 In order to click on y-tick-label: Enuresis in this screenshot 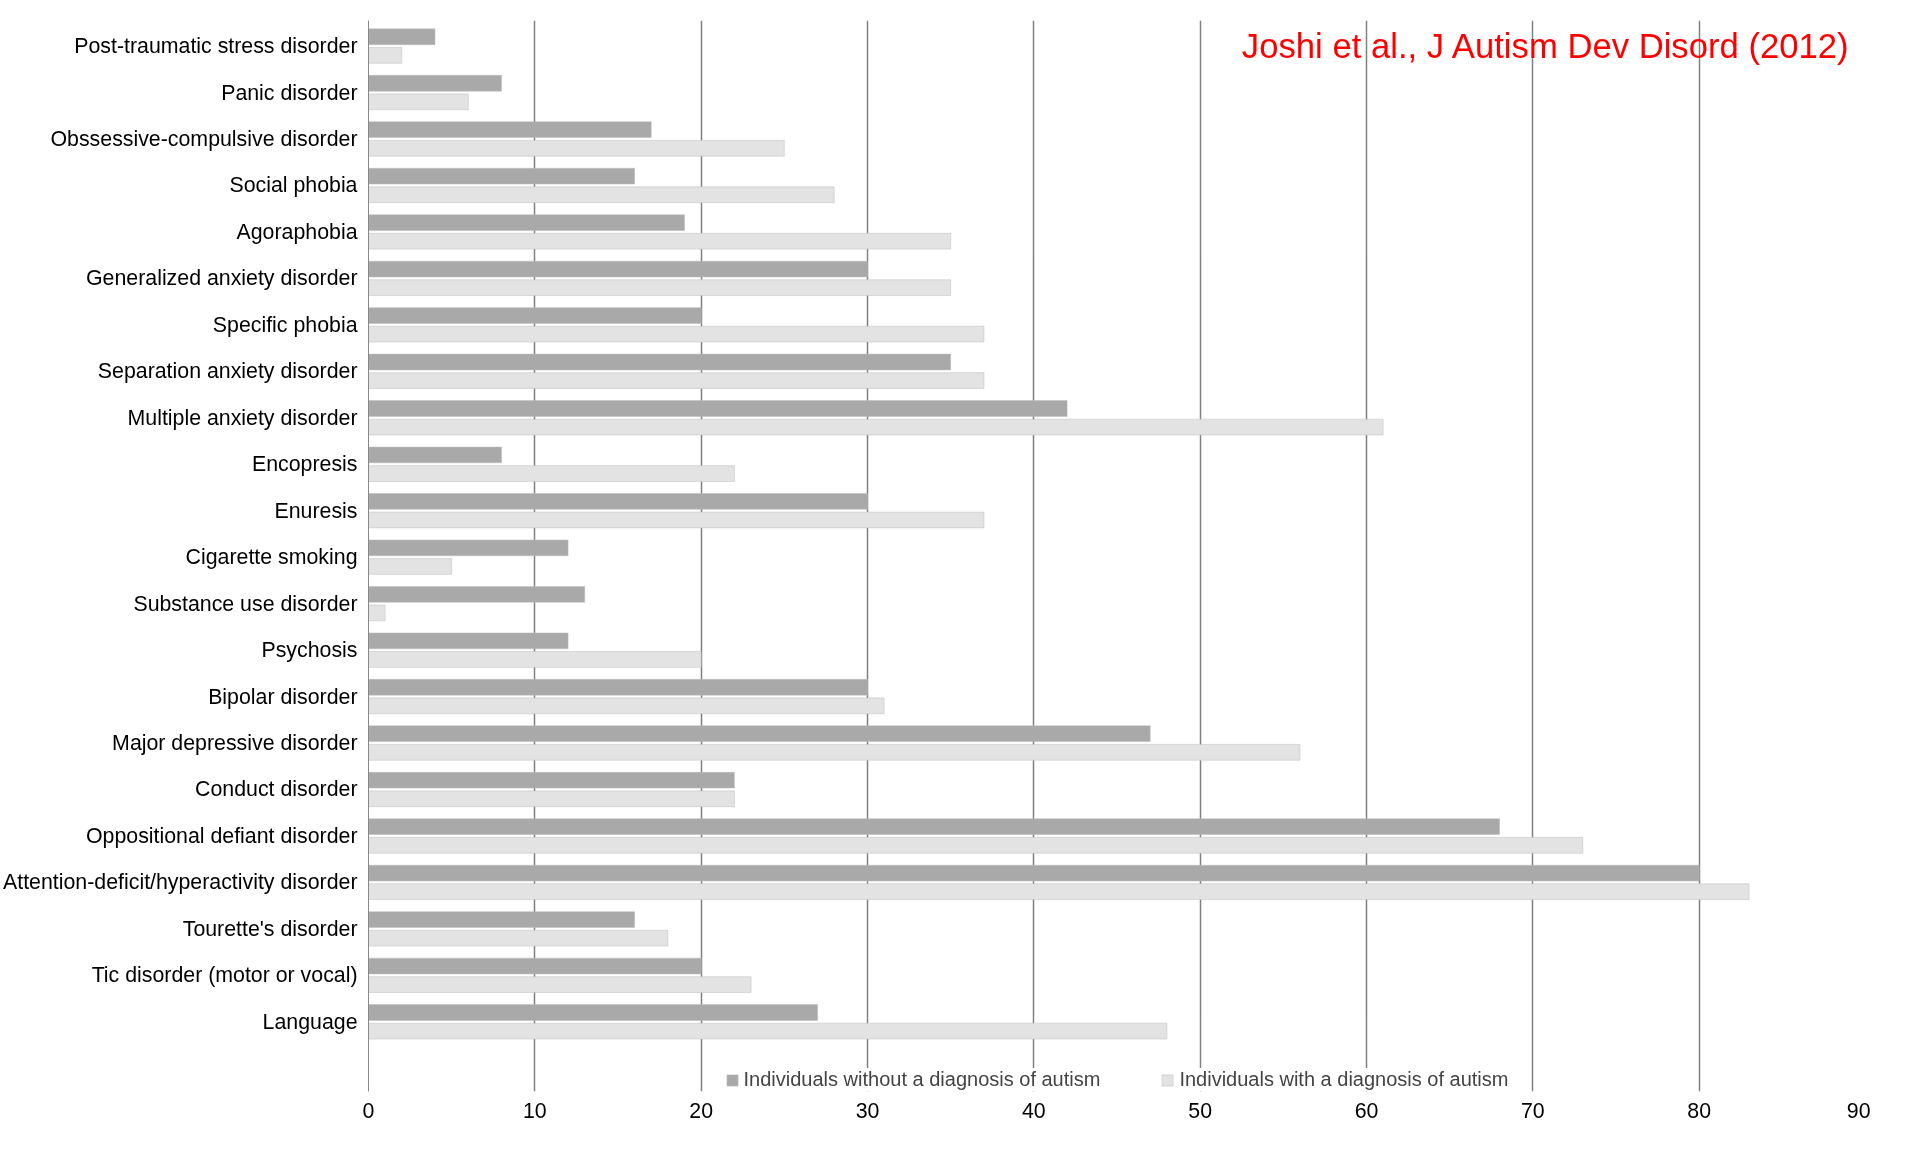, I will do `click(316, 510)`.